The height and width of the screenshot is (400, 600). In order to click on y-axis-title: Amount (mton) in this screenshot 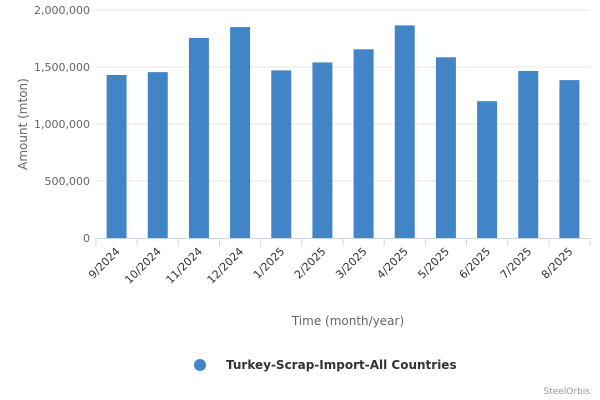, I will do `click(23, 124)`.